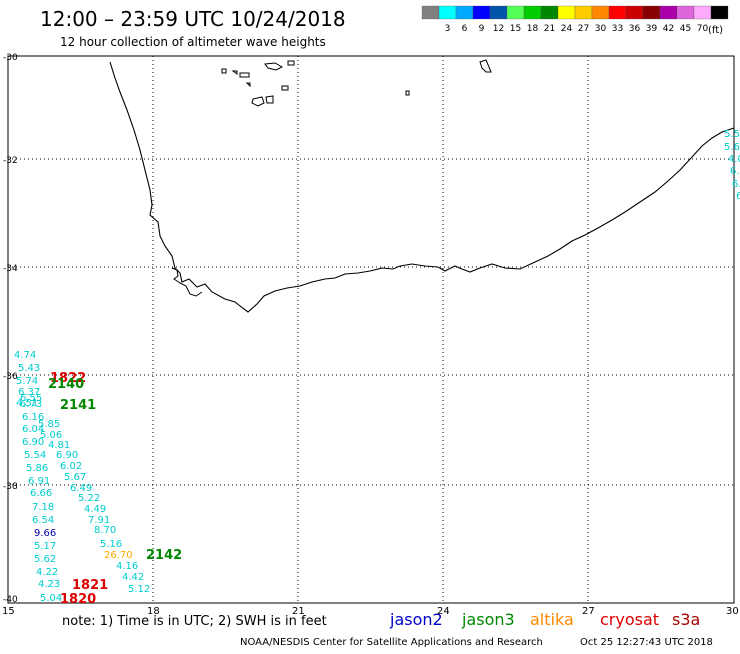  I want to click on footer-timestamp: Oct 25 12:27:43 UTC 2018, so click(646, 642).